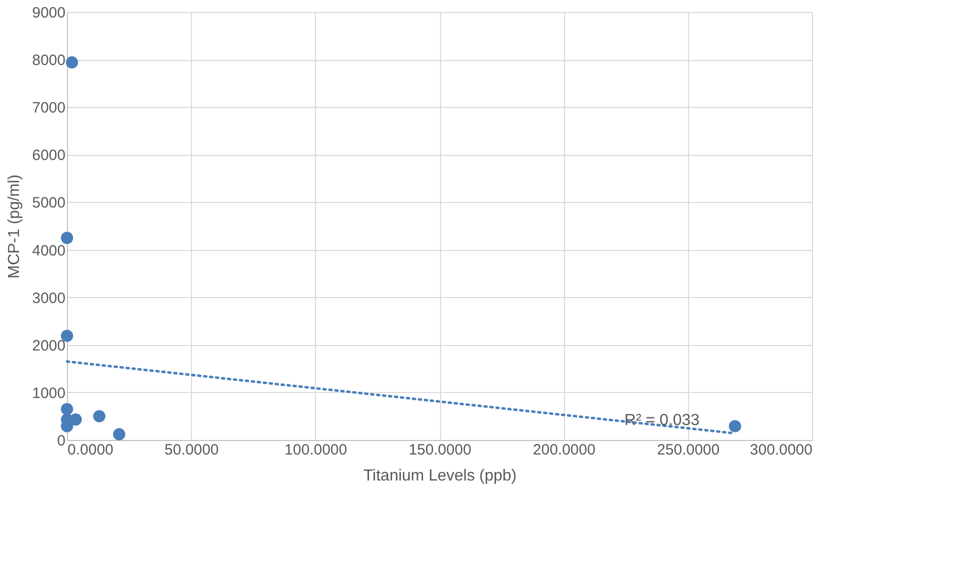 This screenshot has width=968, height=579. I want to click on y-tick-label: 5000, so click(49, 203).